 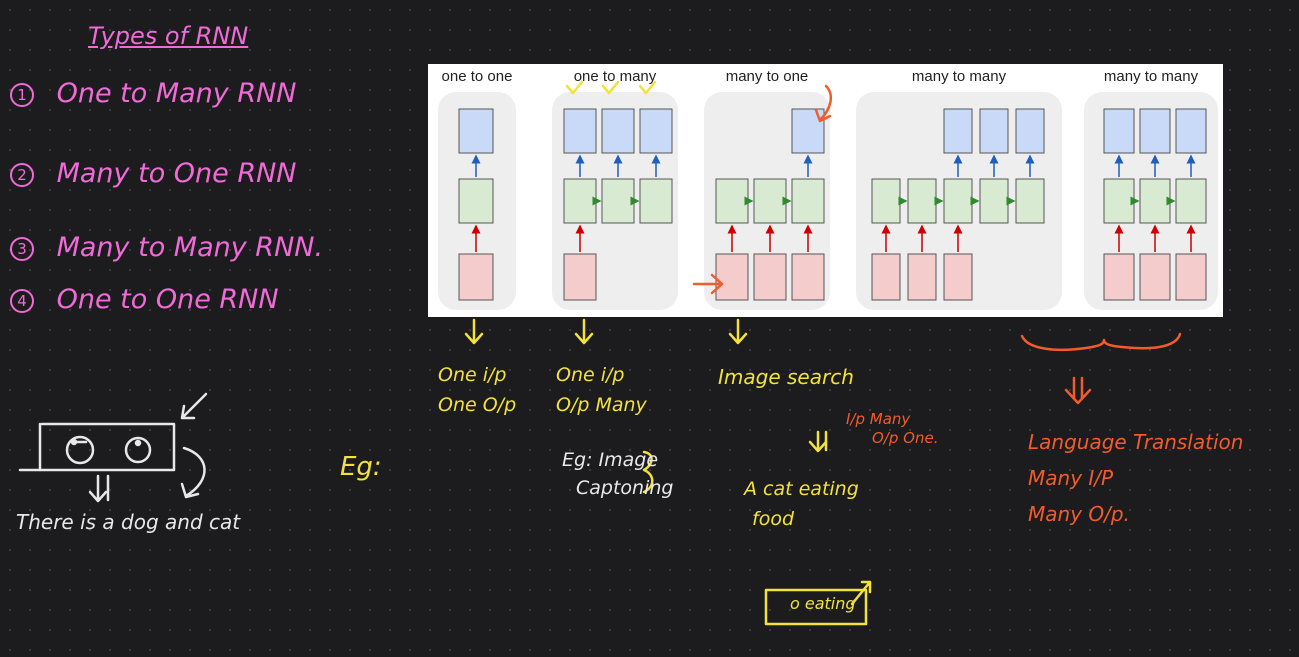 What do you see at coordinates (618, 204) in the screenshot?
I see `one-to-many-cells` at bounding box center [618, 204].